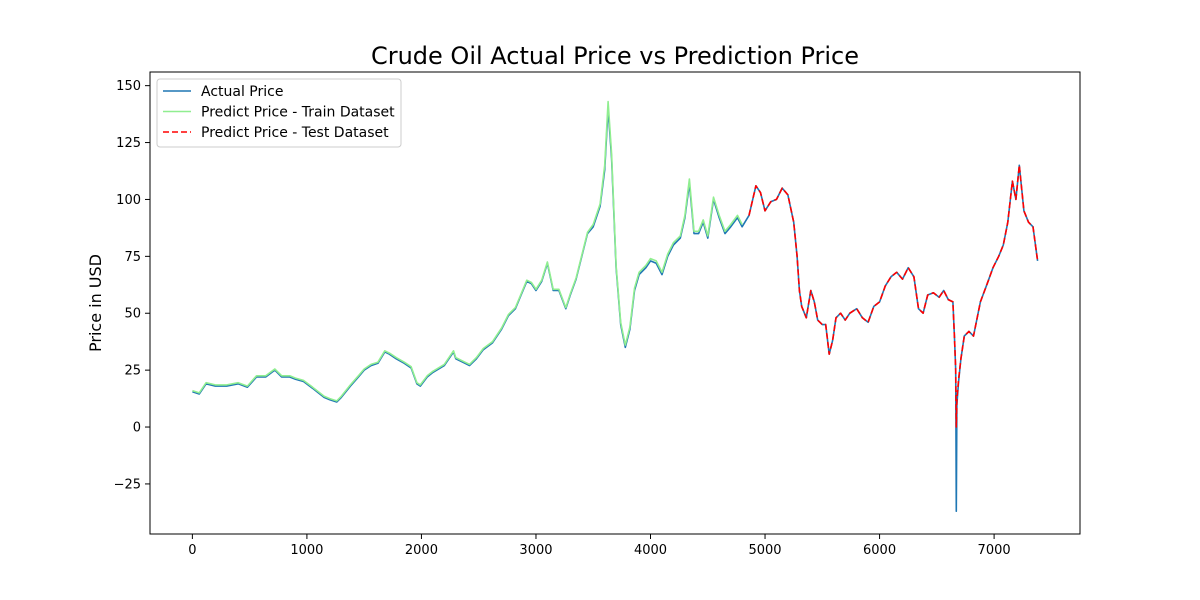 This screenshot has height=600, width=1200. Describe the element at coordinates (994, 550) in the screenshot. I see `x-tick-label: 7000` at that location.